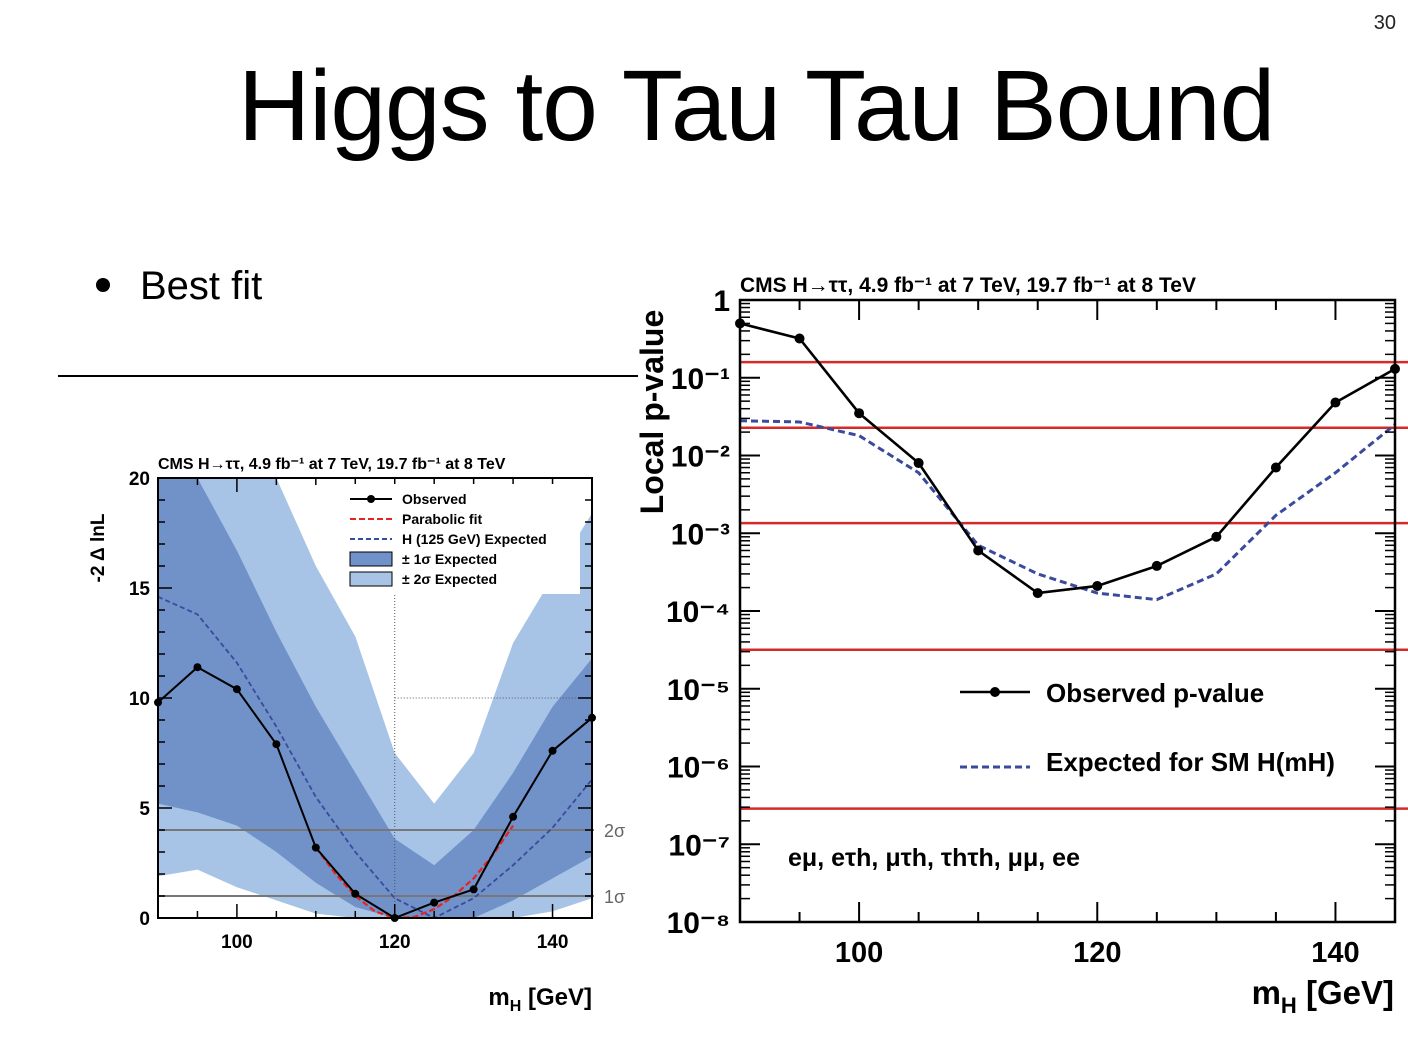  What do you see at coordinates (1097, 953) in the screenshot?
I see `right-x-tick-label: 120` at bounding box center [1097, 953].